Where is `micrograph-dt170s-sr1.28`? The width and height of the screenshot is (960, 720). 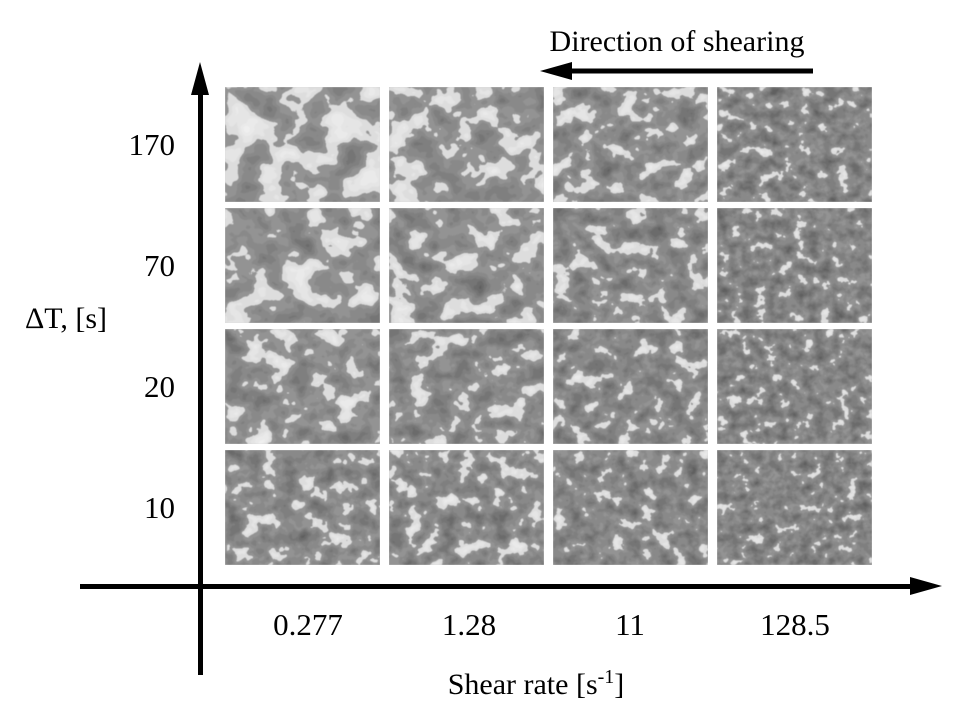 micrograph-dt170s-sr1.28 is located at coordinates (466, 144).